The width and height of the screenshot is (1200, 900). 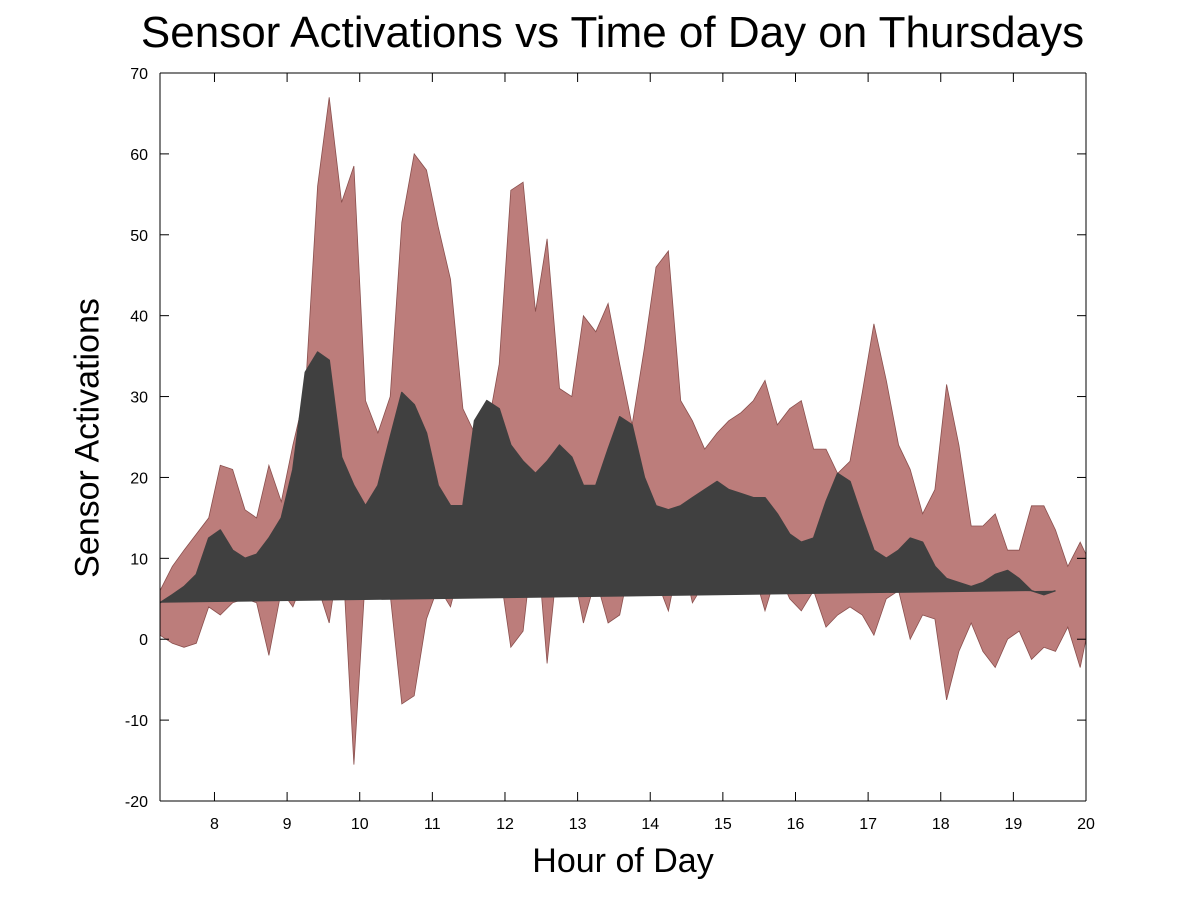 What do you see at coordinates (139, 317) in the screenshot?
I see `y-tick-label: 40` at bounding box center [139, 317].